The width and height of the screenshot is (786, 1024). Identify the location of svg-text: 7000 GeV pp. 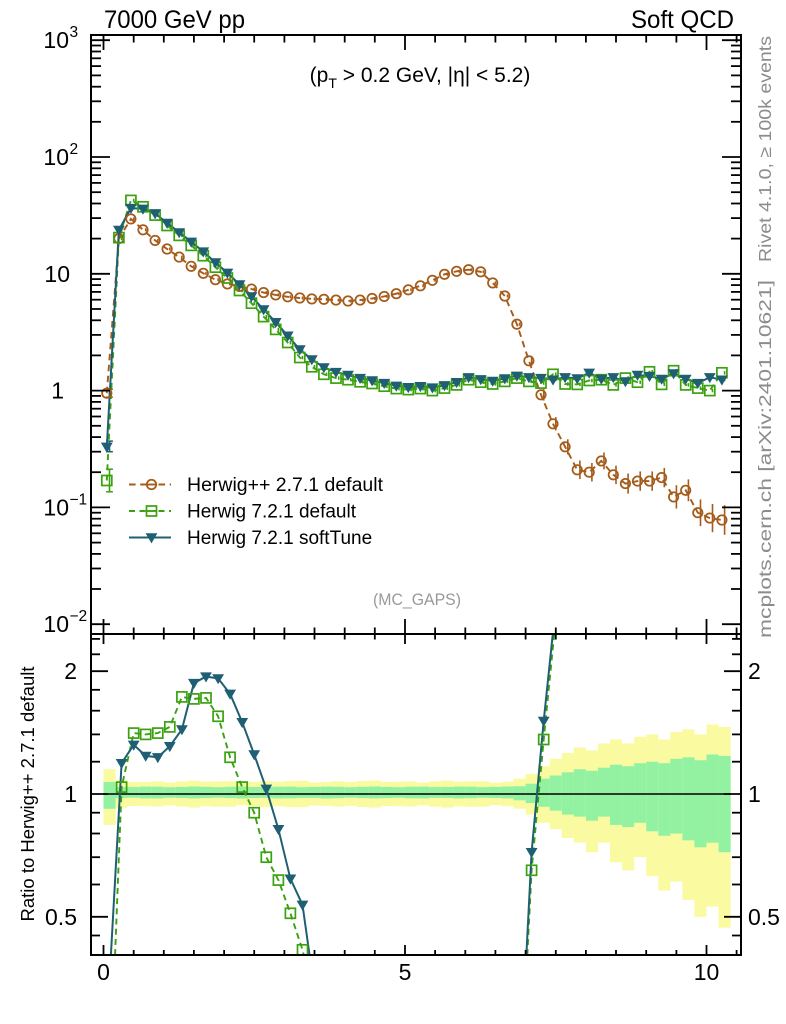
(174, 20).